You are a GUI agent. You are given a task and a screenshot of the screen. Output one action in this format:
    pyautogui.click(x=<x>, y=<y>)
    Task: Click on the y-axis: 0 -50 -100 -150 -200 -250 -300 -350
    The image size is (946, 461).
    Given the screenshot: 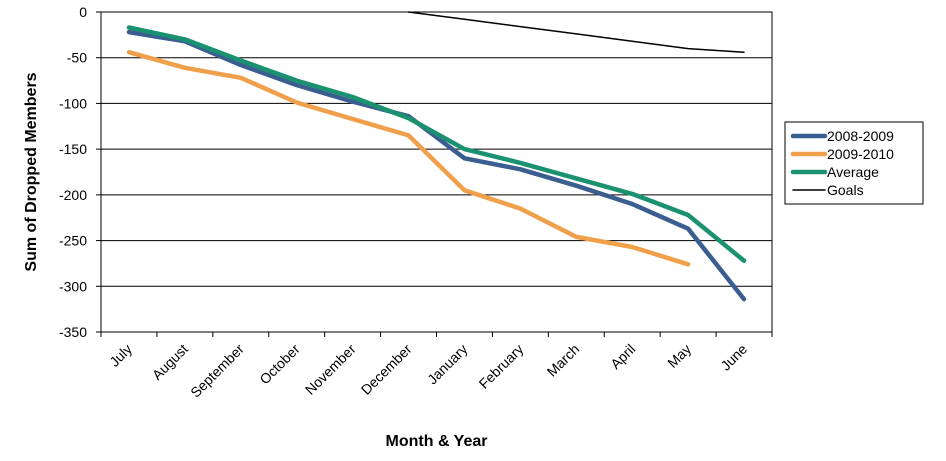 What is the action you would take?
    pyautogui.click(x=80, y=172)
    